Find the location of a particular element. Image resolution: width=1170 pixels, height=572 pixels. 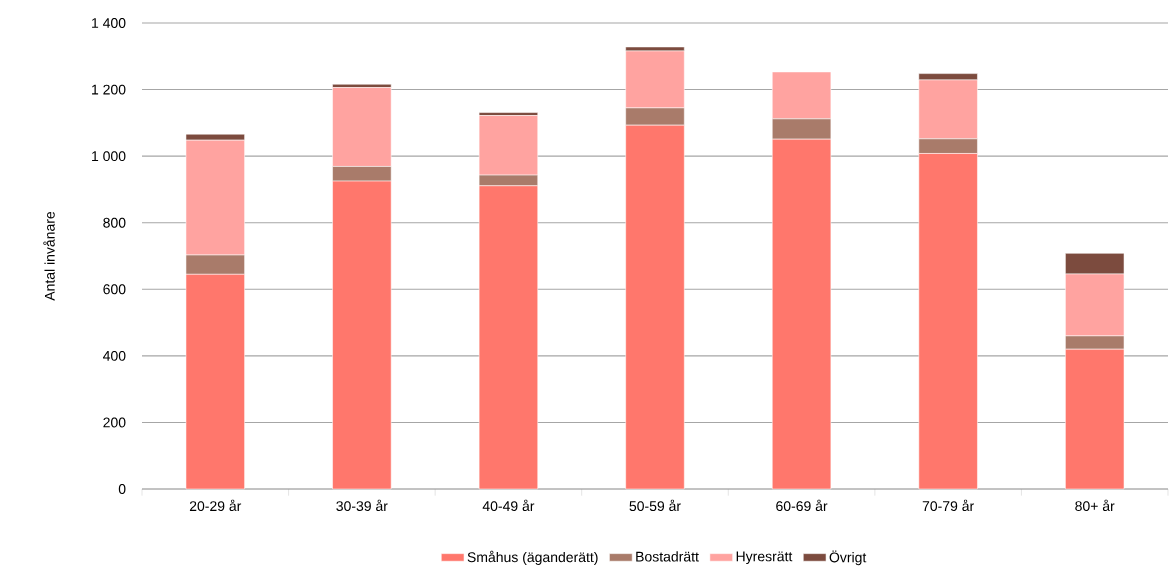

y-tick-label: 1 200 is located at coordinates (109, 89).